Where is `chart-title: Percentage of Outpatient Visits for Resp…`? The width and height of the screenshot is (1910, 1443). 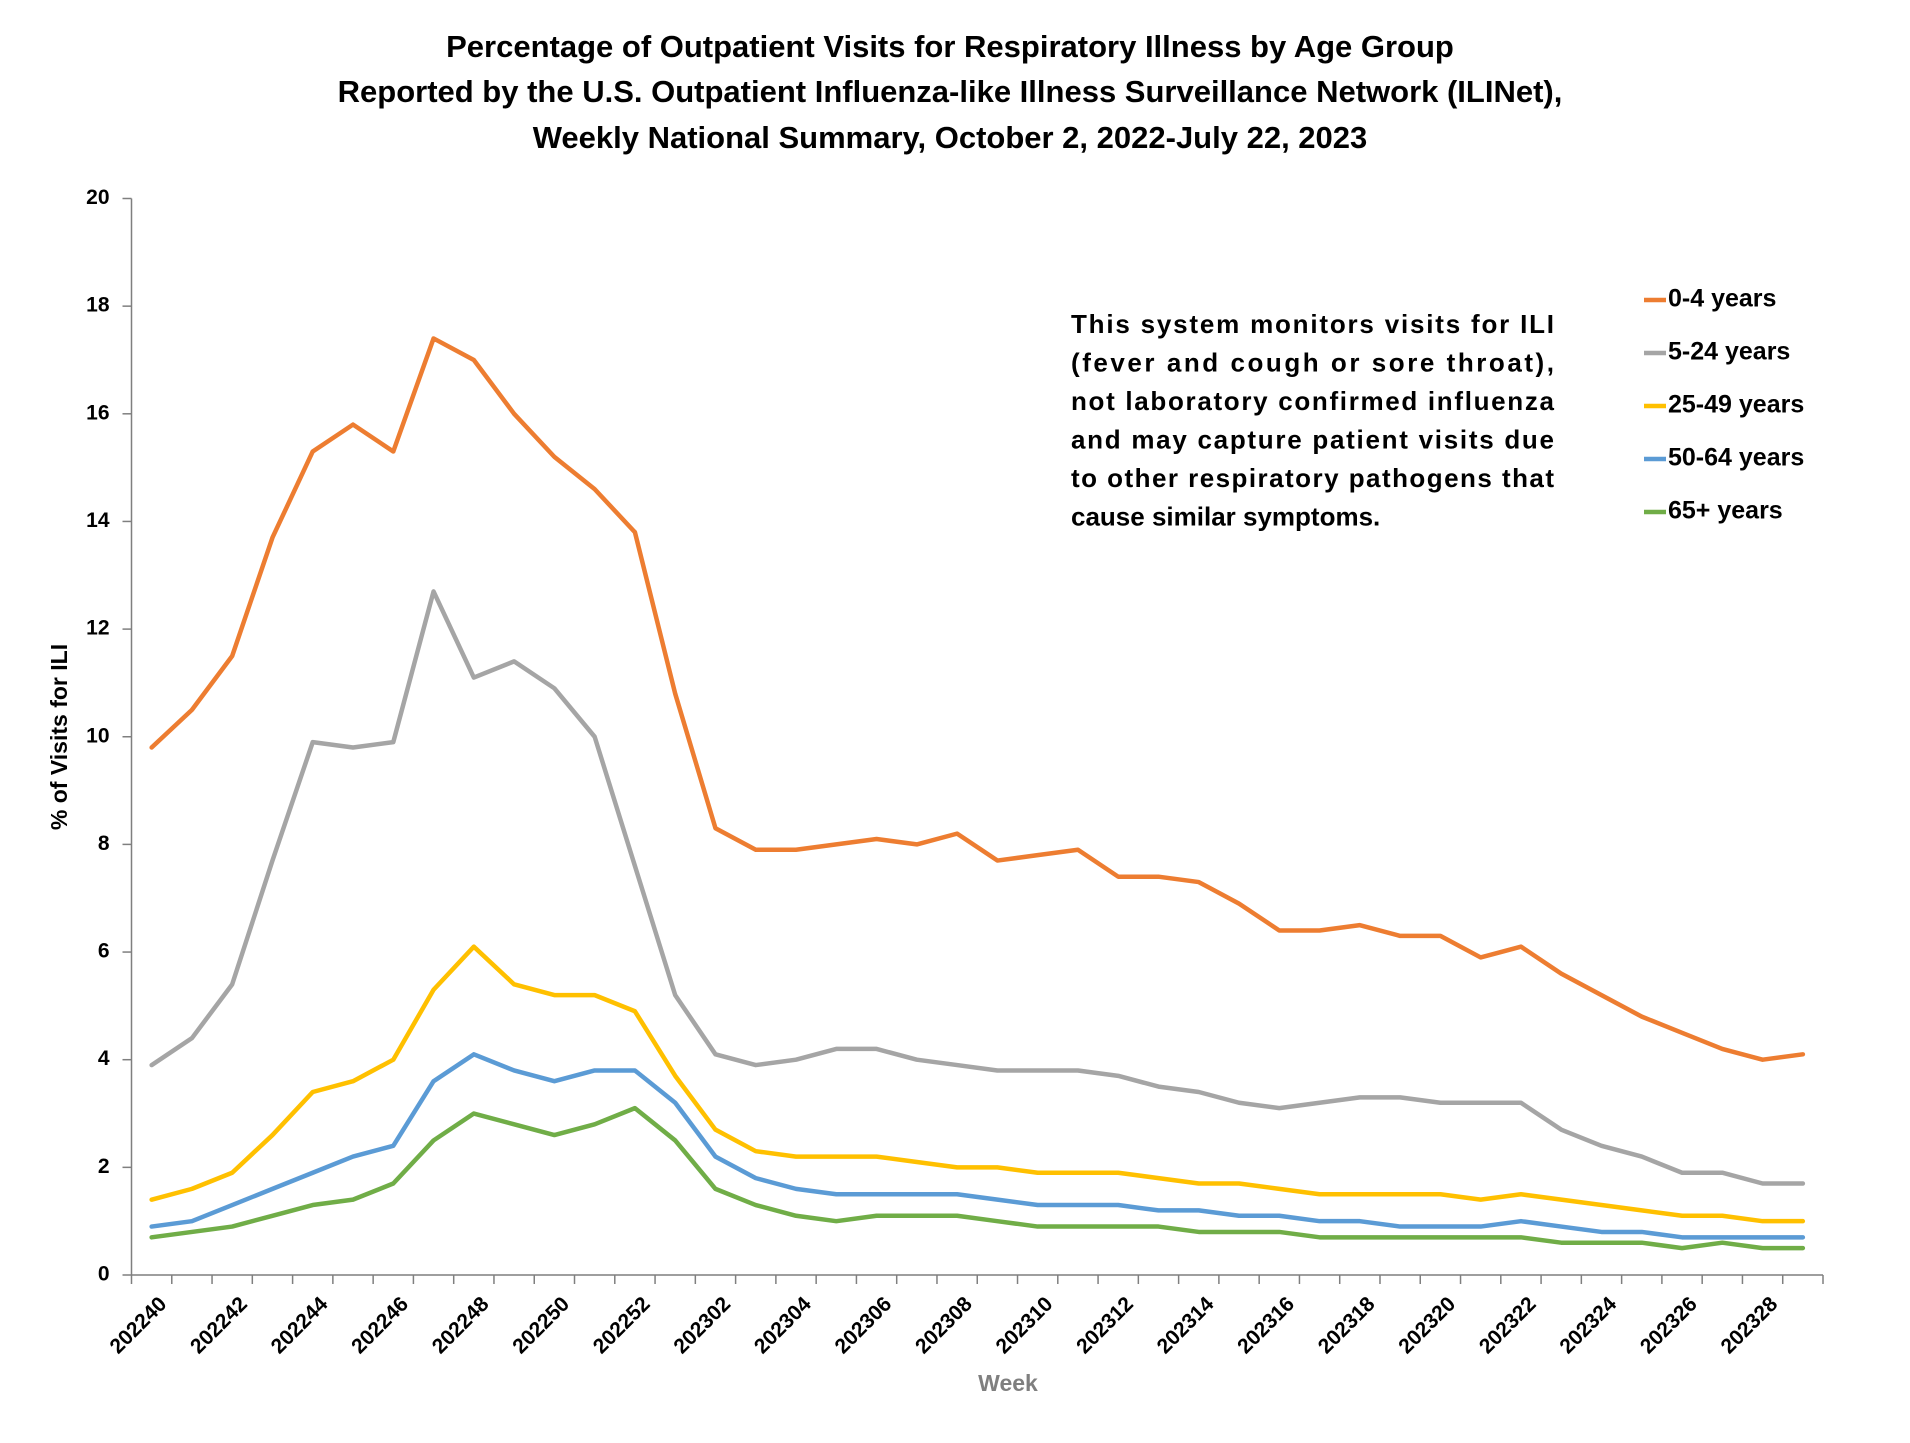
chart-title: Percentage of Outpatient Visits for Resp… is located at coordinates (950, 46).